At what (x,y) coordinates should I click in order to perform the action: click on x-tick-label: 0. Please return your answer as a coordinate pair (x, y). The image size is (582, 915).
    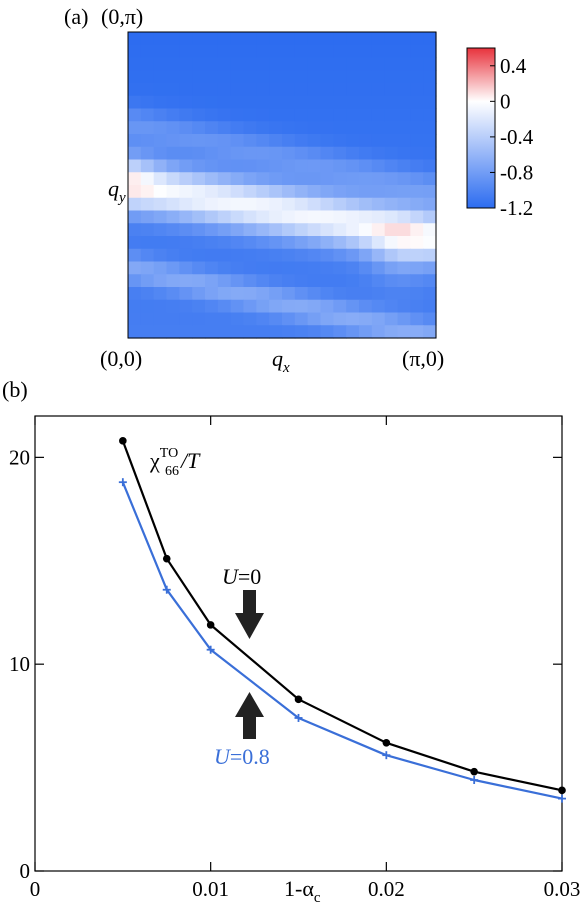
    Looking at the image, I should click on (35, 889).